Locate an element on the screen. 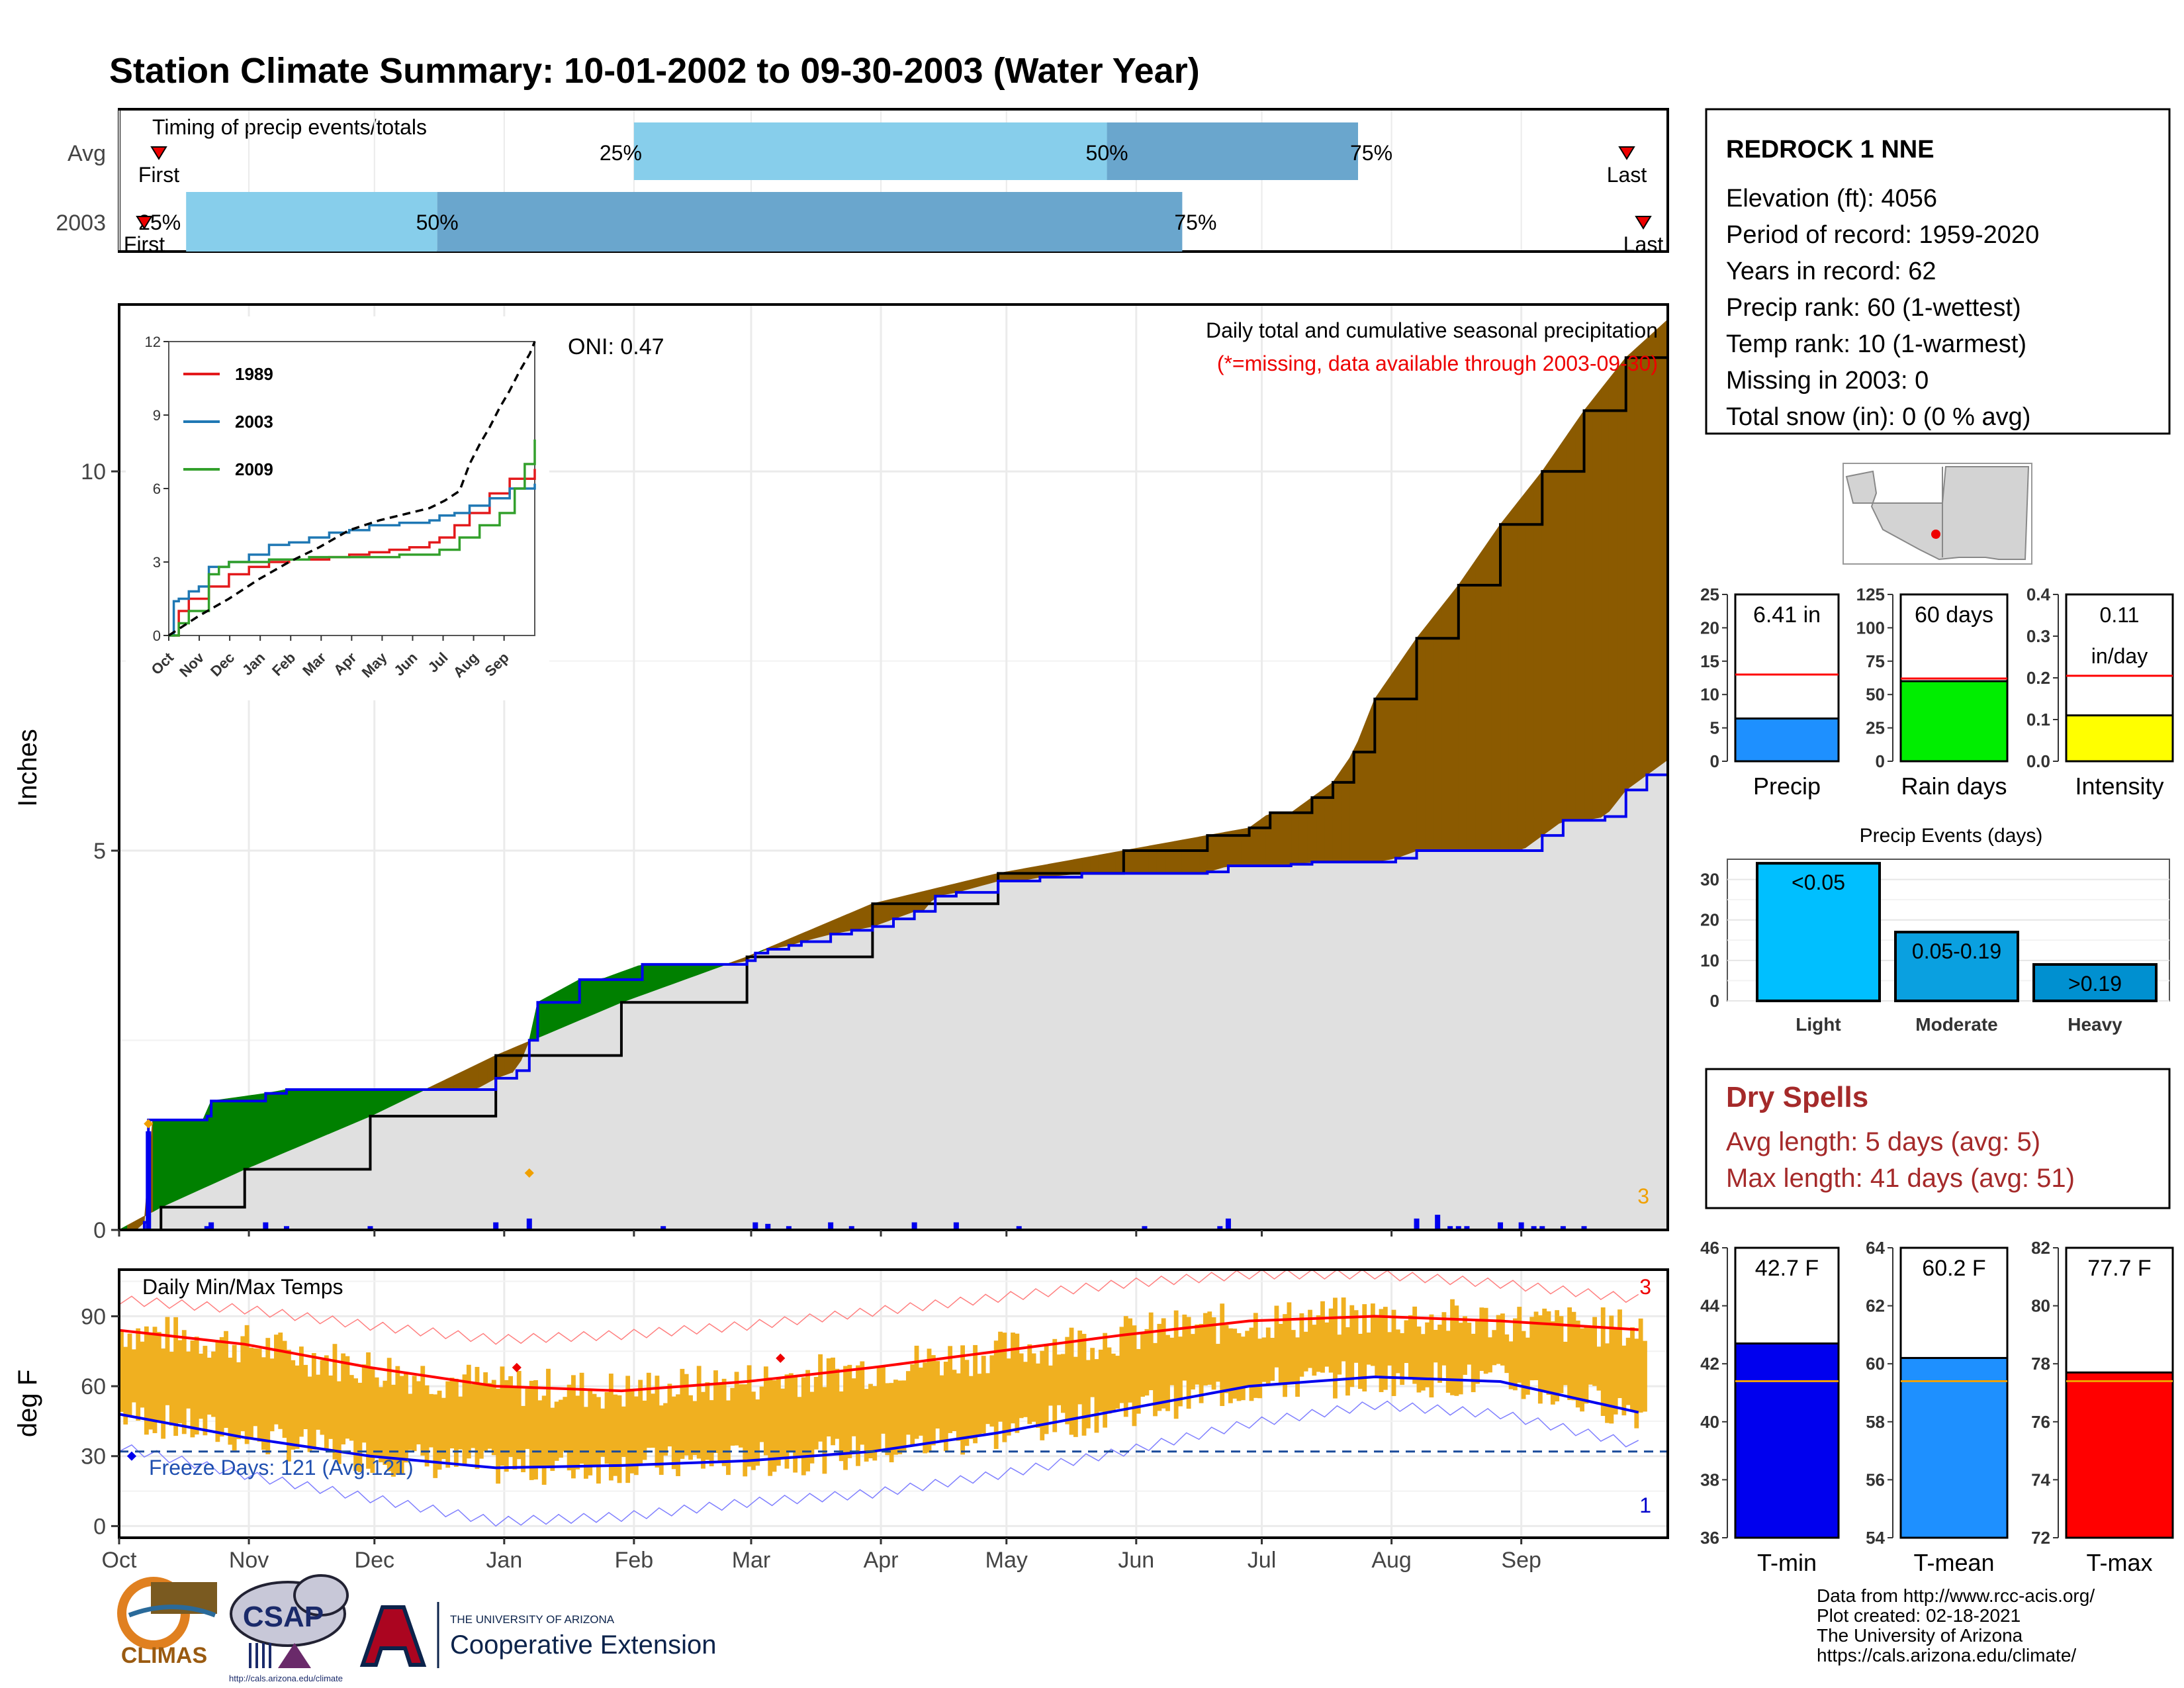 Image resolution: width=2184 pixels, height=1688 pixels. inset-series-line-2003 is located at coordinates (353, 560).